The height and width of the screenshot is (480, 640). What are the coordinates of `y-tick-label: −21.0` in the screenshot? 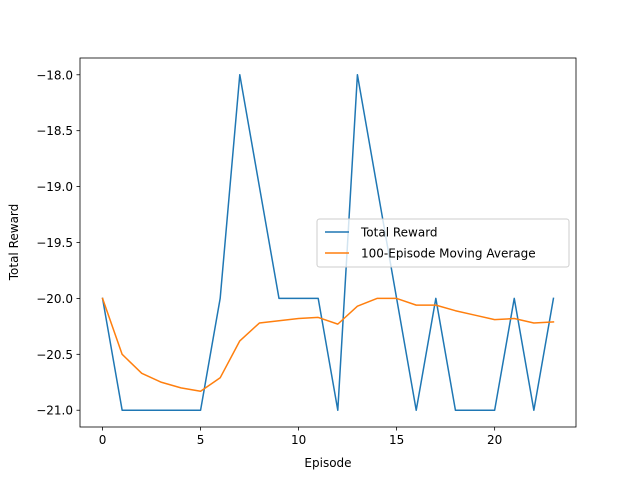 It's located at (54, 411).